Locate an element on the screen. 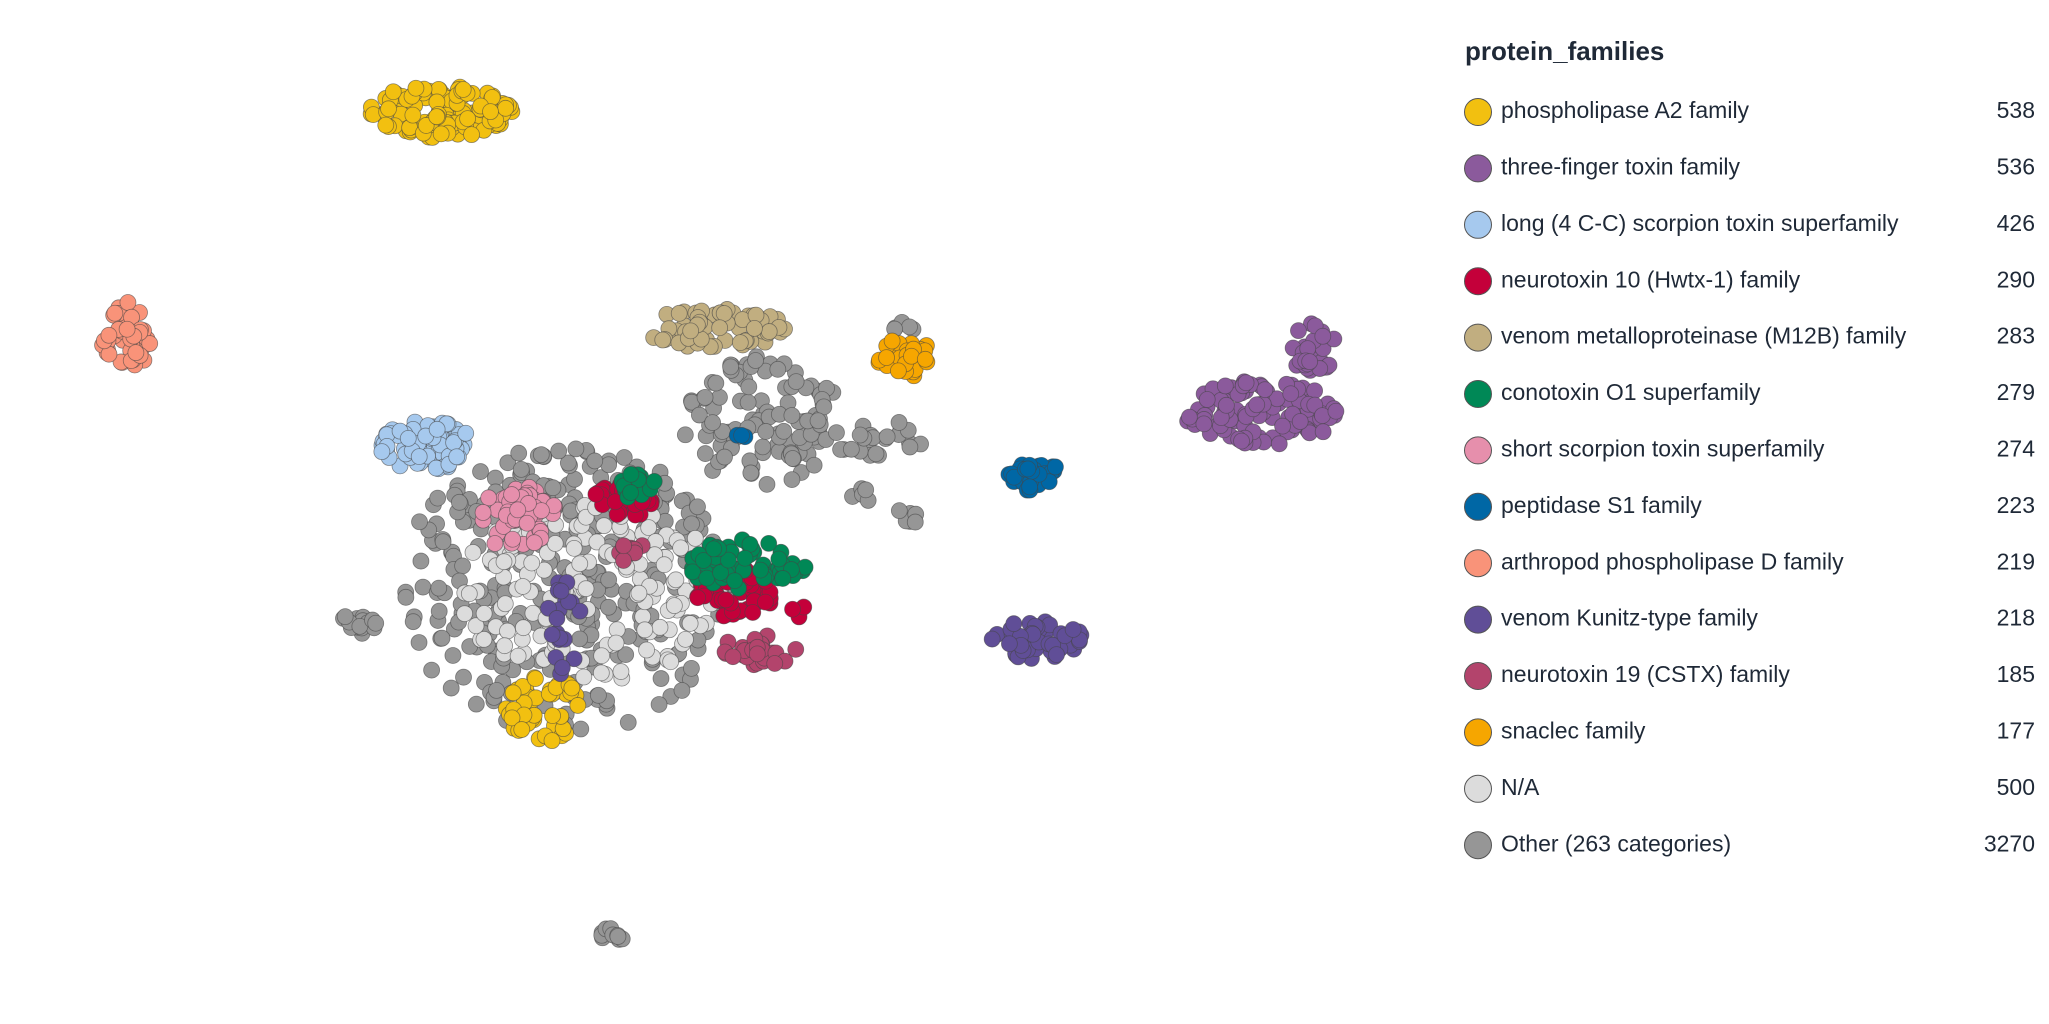 Image resolution: width=2049 pixels, height=1024 pixels. legend-item: venom metalloproteinase (M12B) family 283 is located at coordinates (1750, 337).